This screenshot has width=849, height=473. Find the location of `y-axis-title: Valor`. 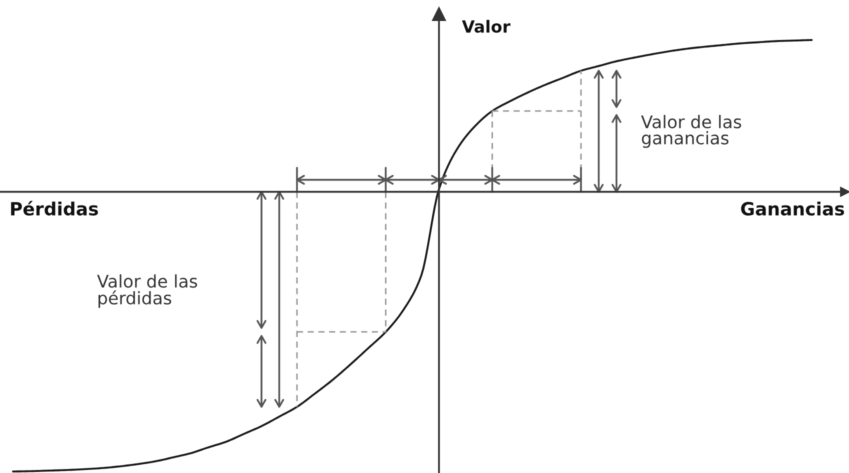

y-axis-title: Valor is located at coordinates (486, 26).